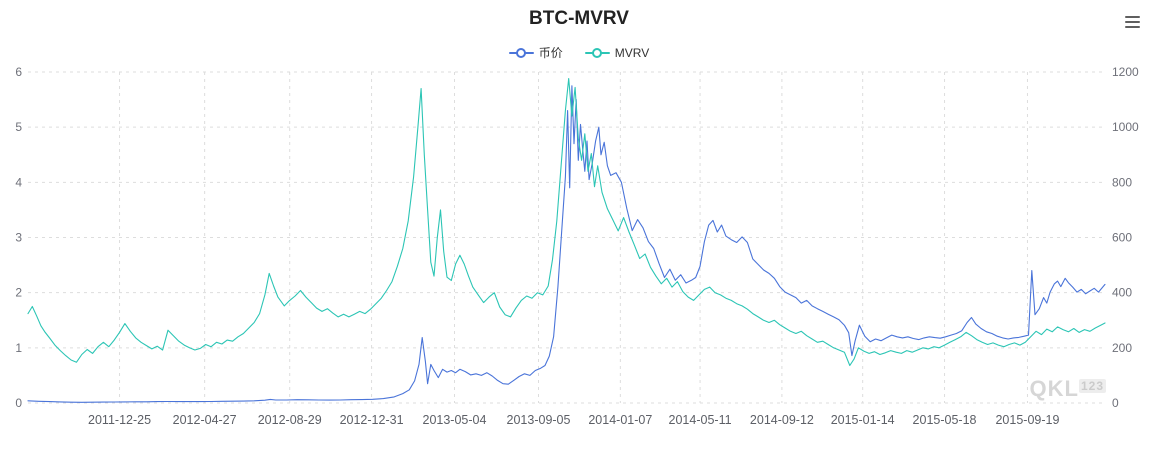  Describe the element at coordinates (1125, 72) in the screenshot. I see `y-axis-right-tick: 1200` at that location.